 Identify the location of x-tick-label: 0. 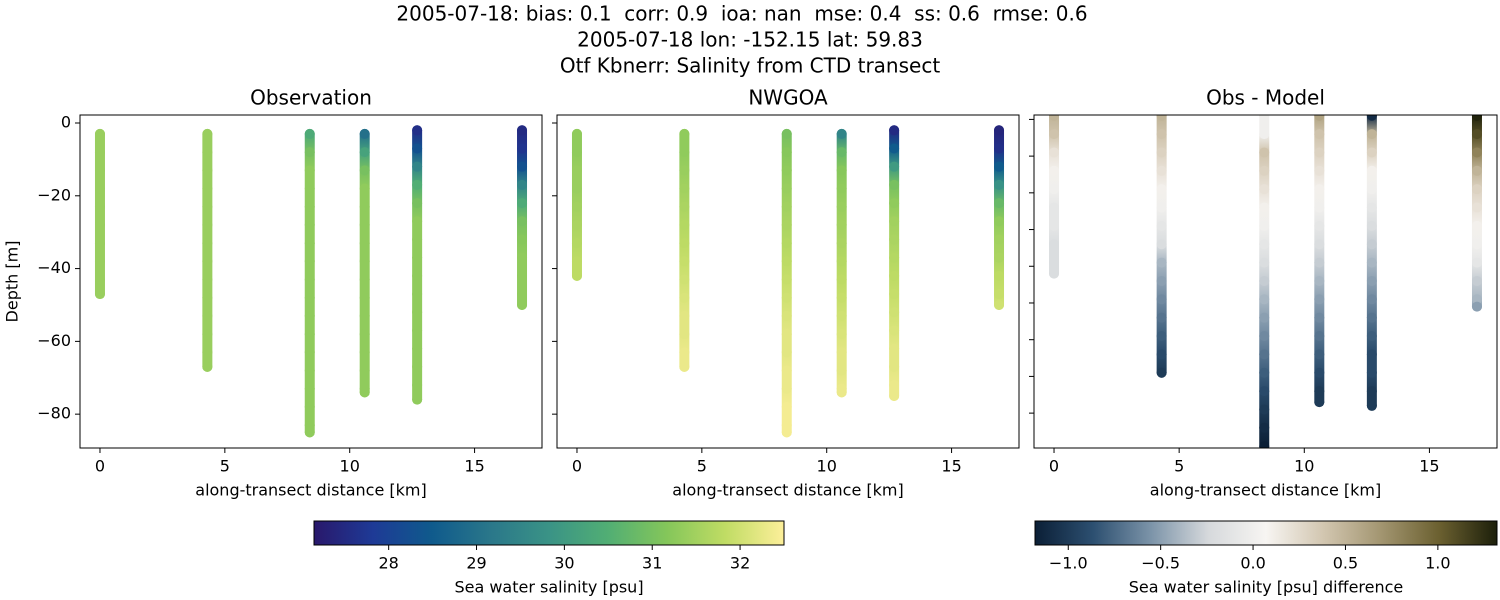
(100, 466).